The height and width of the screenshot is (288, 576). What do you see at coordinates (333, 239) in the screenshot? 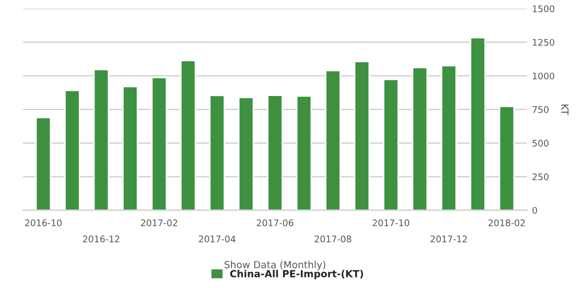
I see `x-tick-label: 2017-08` at bounding box center [333, 239].